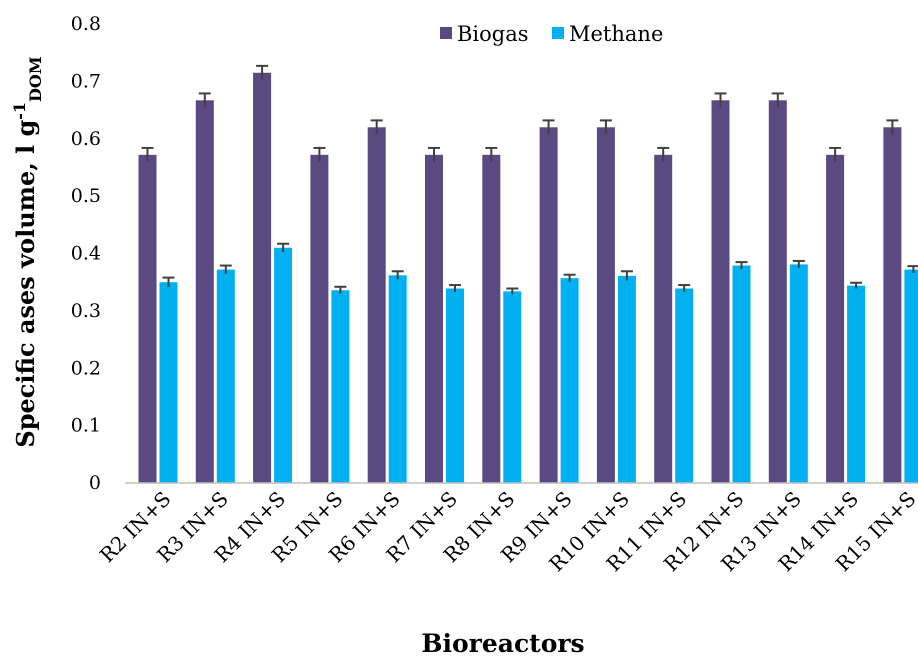 This screenshot has height=657, width=918. Describe the element at coordinates (86, 81) in the screenshot. I see `y-tick-label: 0.7` at that location.